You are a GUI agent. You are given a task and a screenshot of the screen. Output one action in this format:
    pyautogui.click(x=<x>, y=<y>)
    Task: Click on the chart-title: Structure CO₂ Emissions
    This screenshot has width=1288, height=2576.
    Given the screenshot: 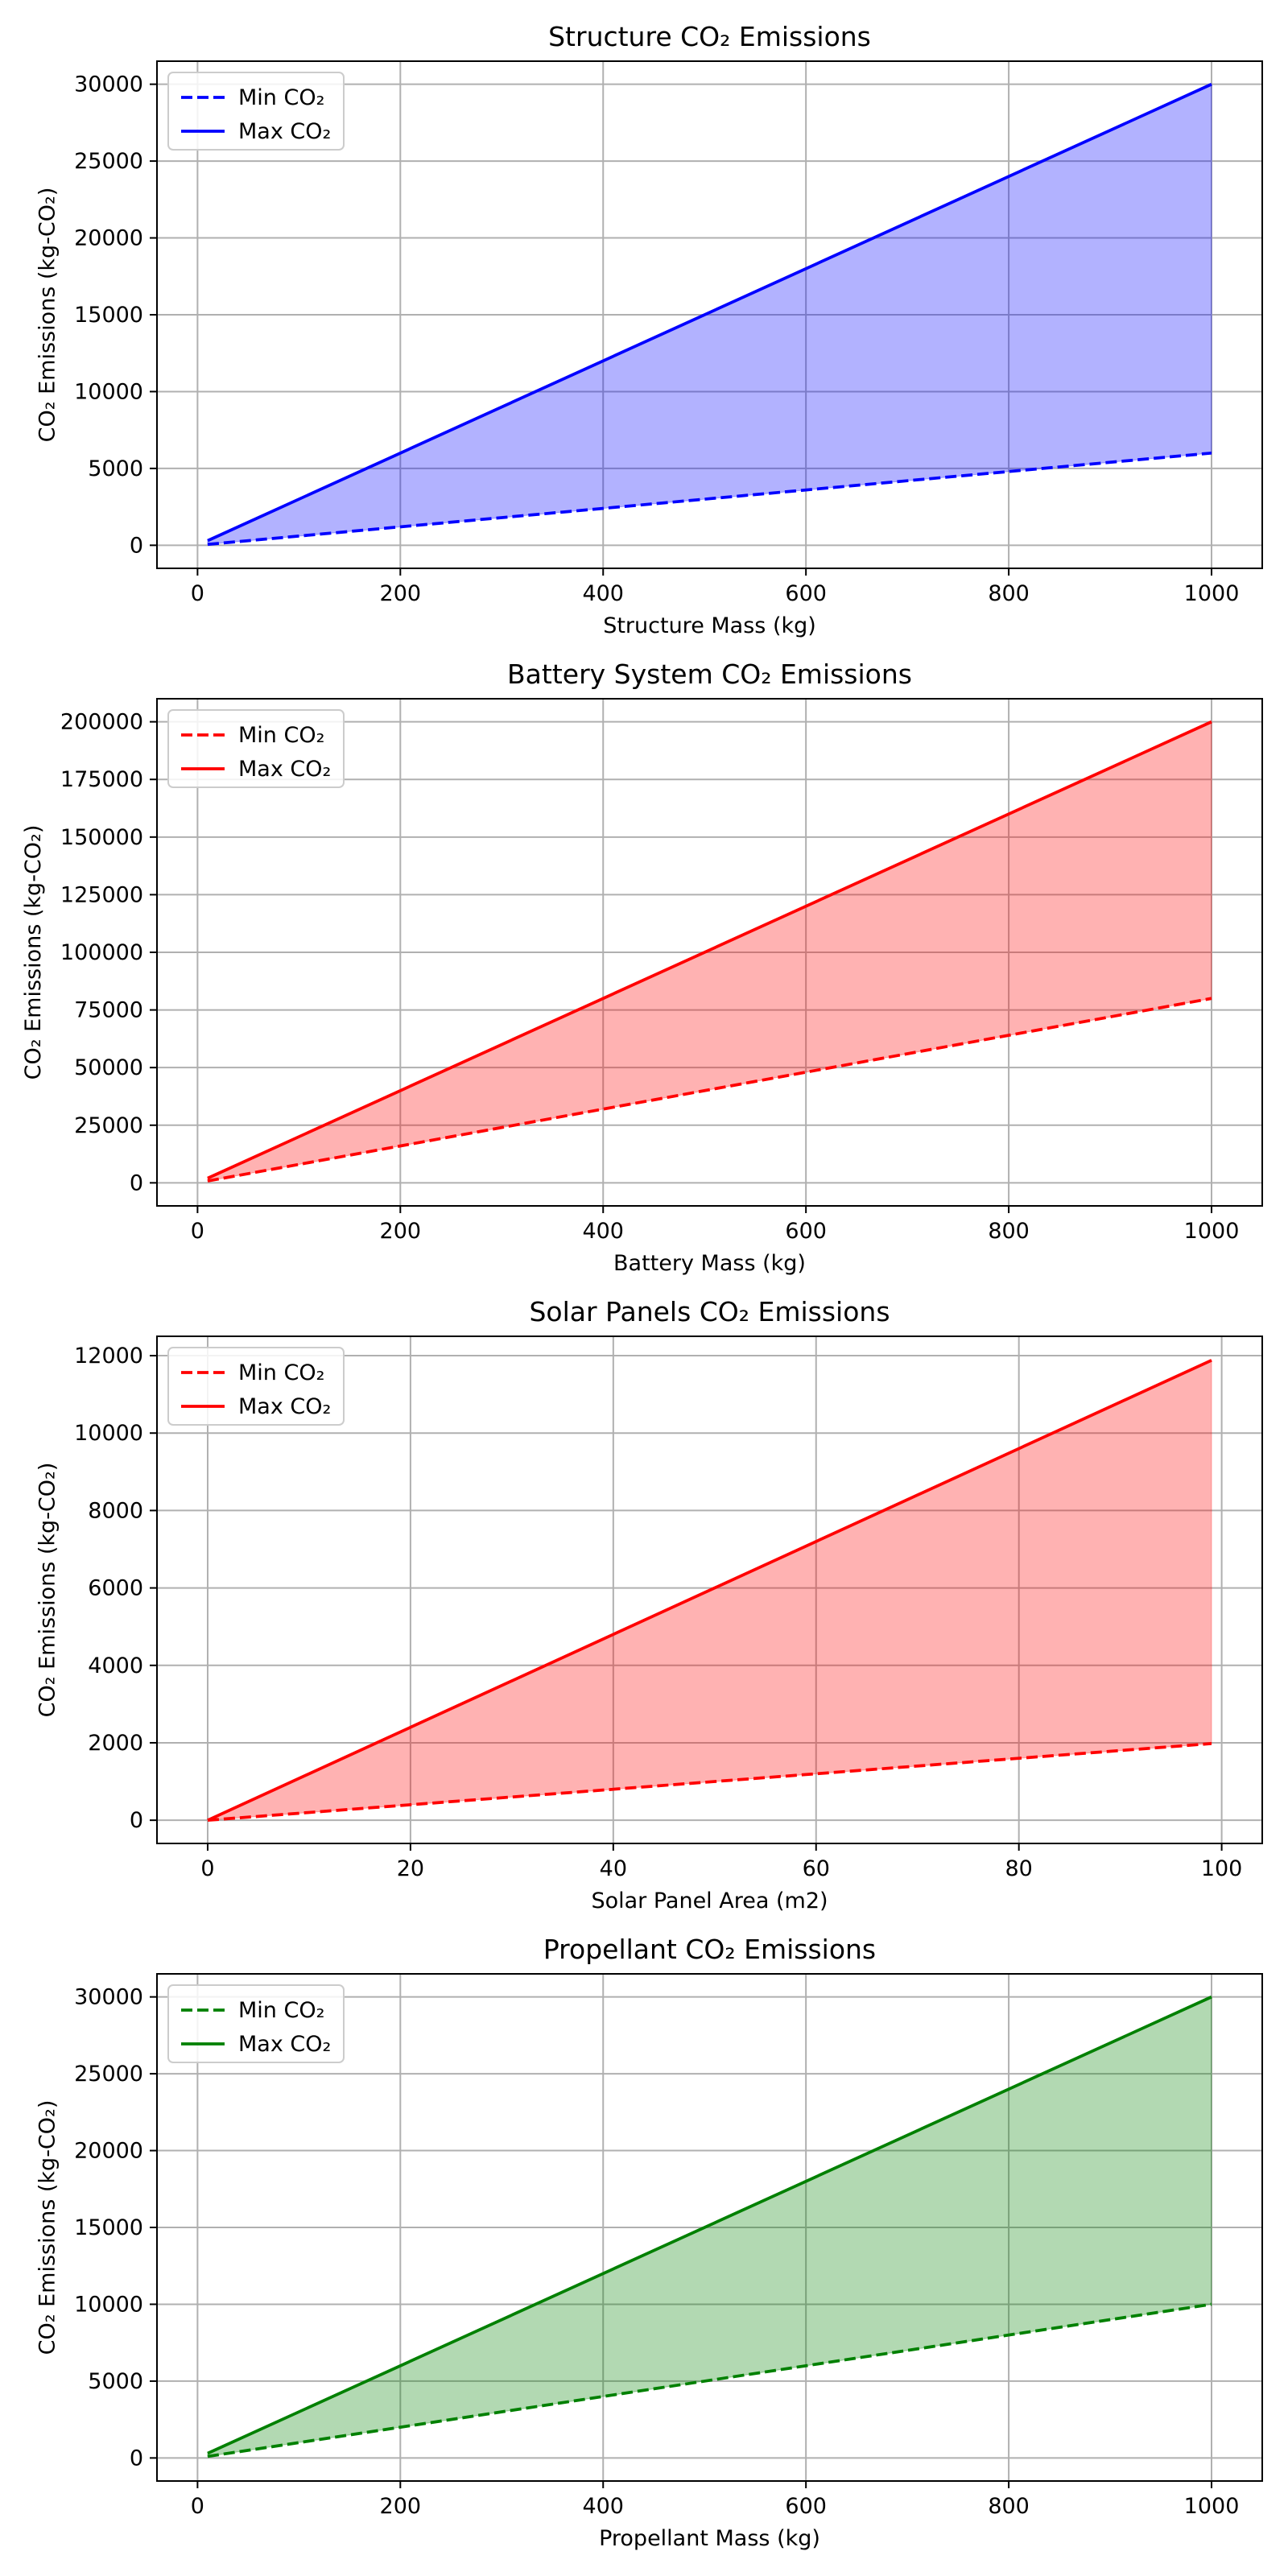 What is the action you would take?
    pyautogui.click(x=709, y=36)
    